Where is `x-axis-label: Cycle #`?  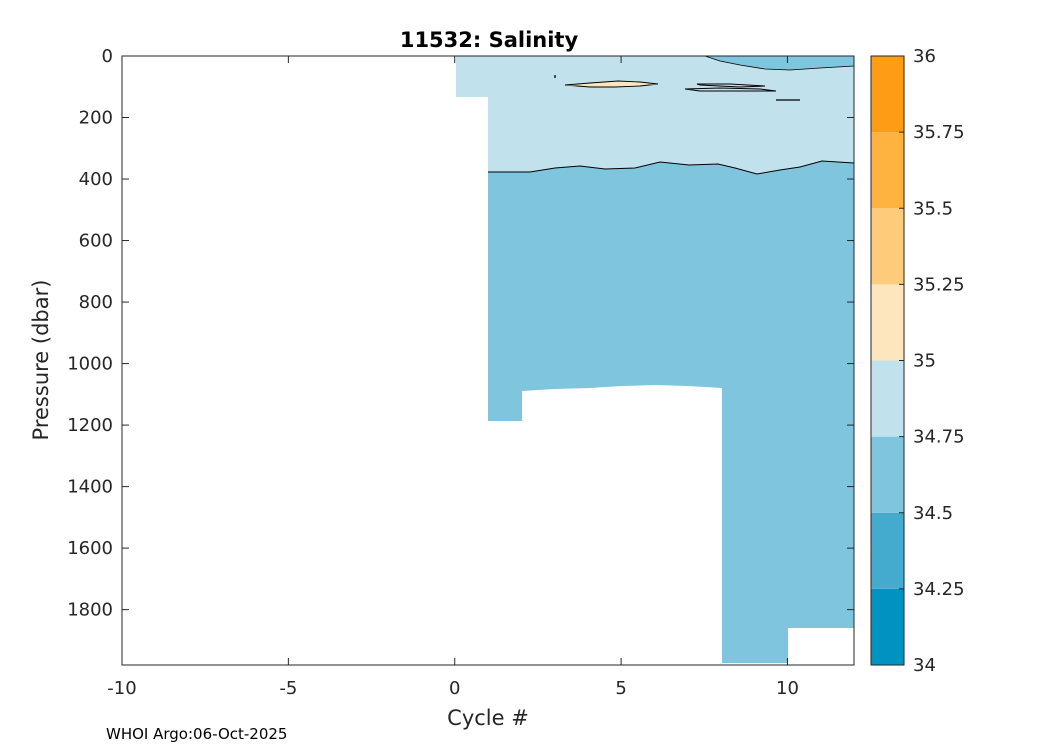 x-axis-label: Cycle # is located at coordinates (488, 718).